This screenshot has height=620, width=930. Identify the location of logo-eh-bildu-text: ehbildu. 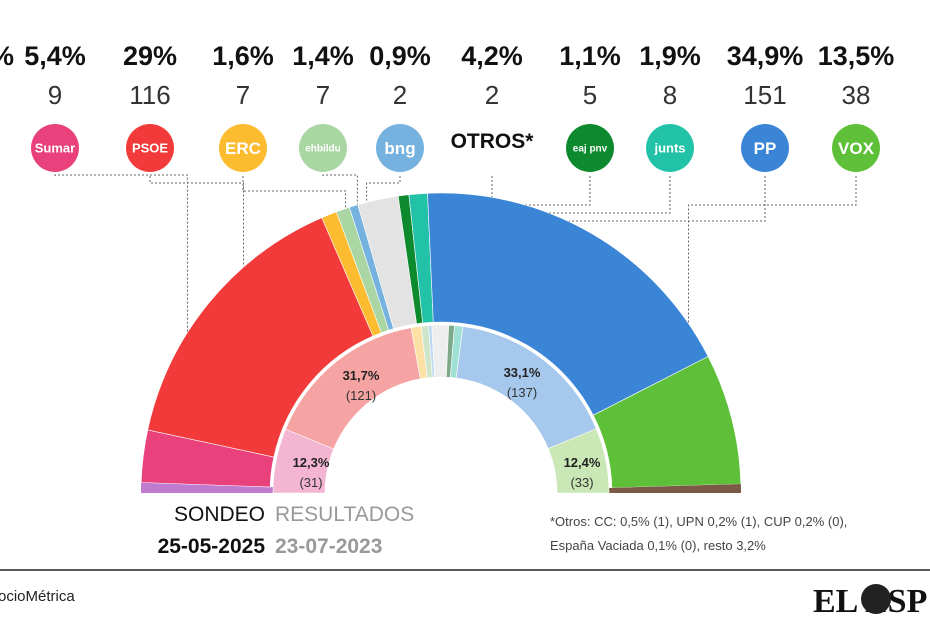
(323, 149).